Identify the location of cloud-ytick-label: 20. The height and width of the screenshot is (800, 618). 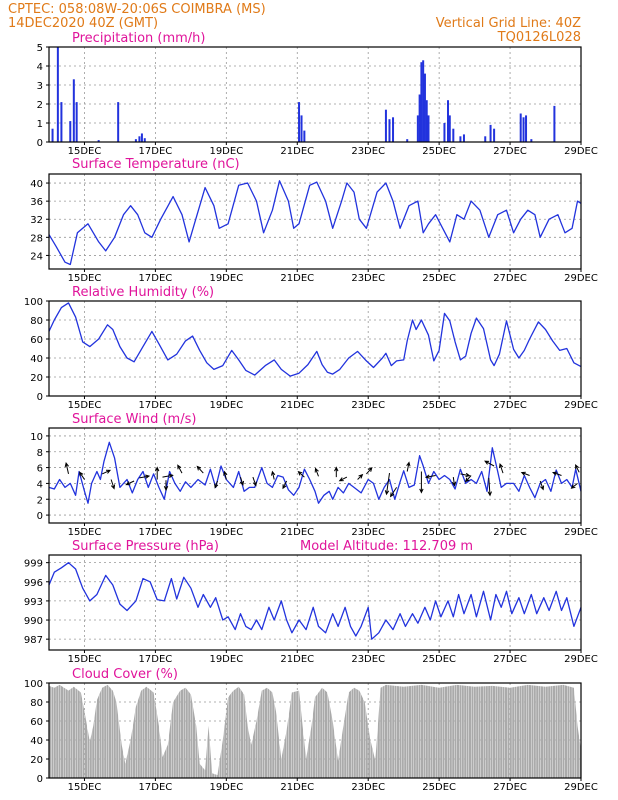
(36, 760).